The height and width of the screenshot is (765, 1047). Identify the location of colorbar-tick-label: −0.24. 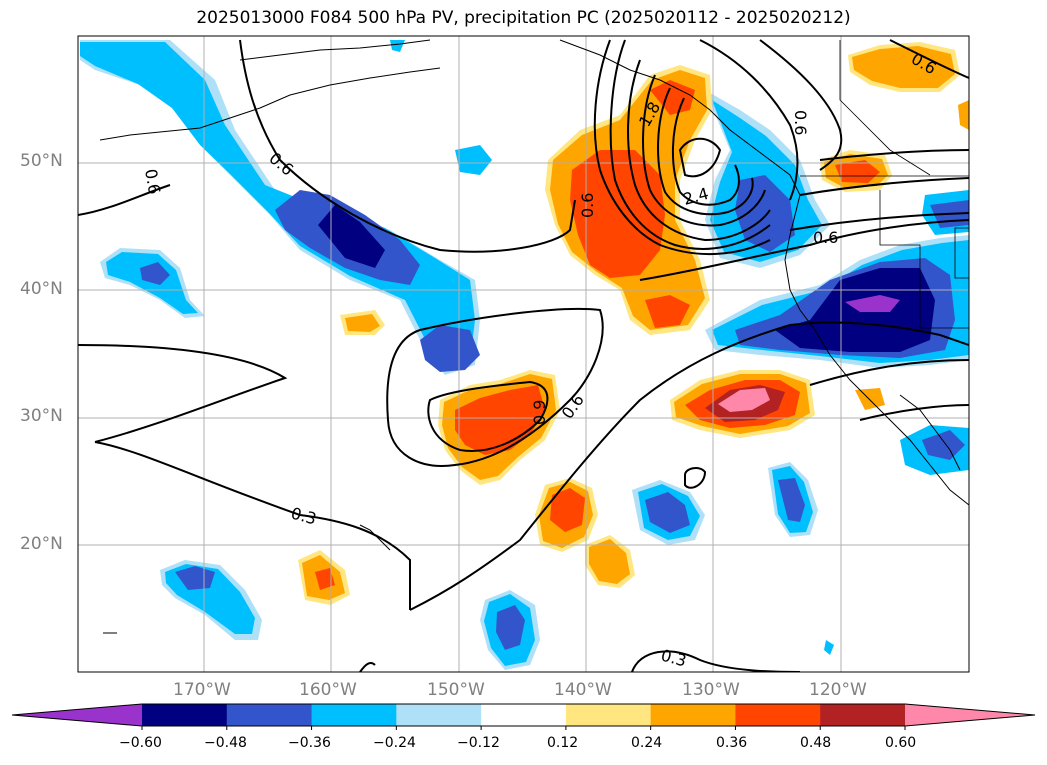
(394, 743).